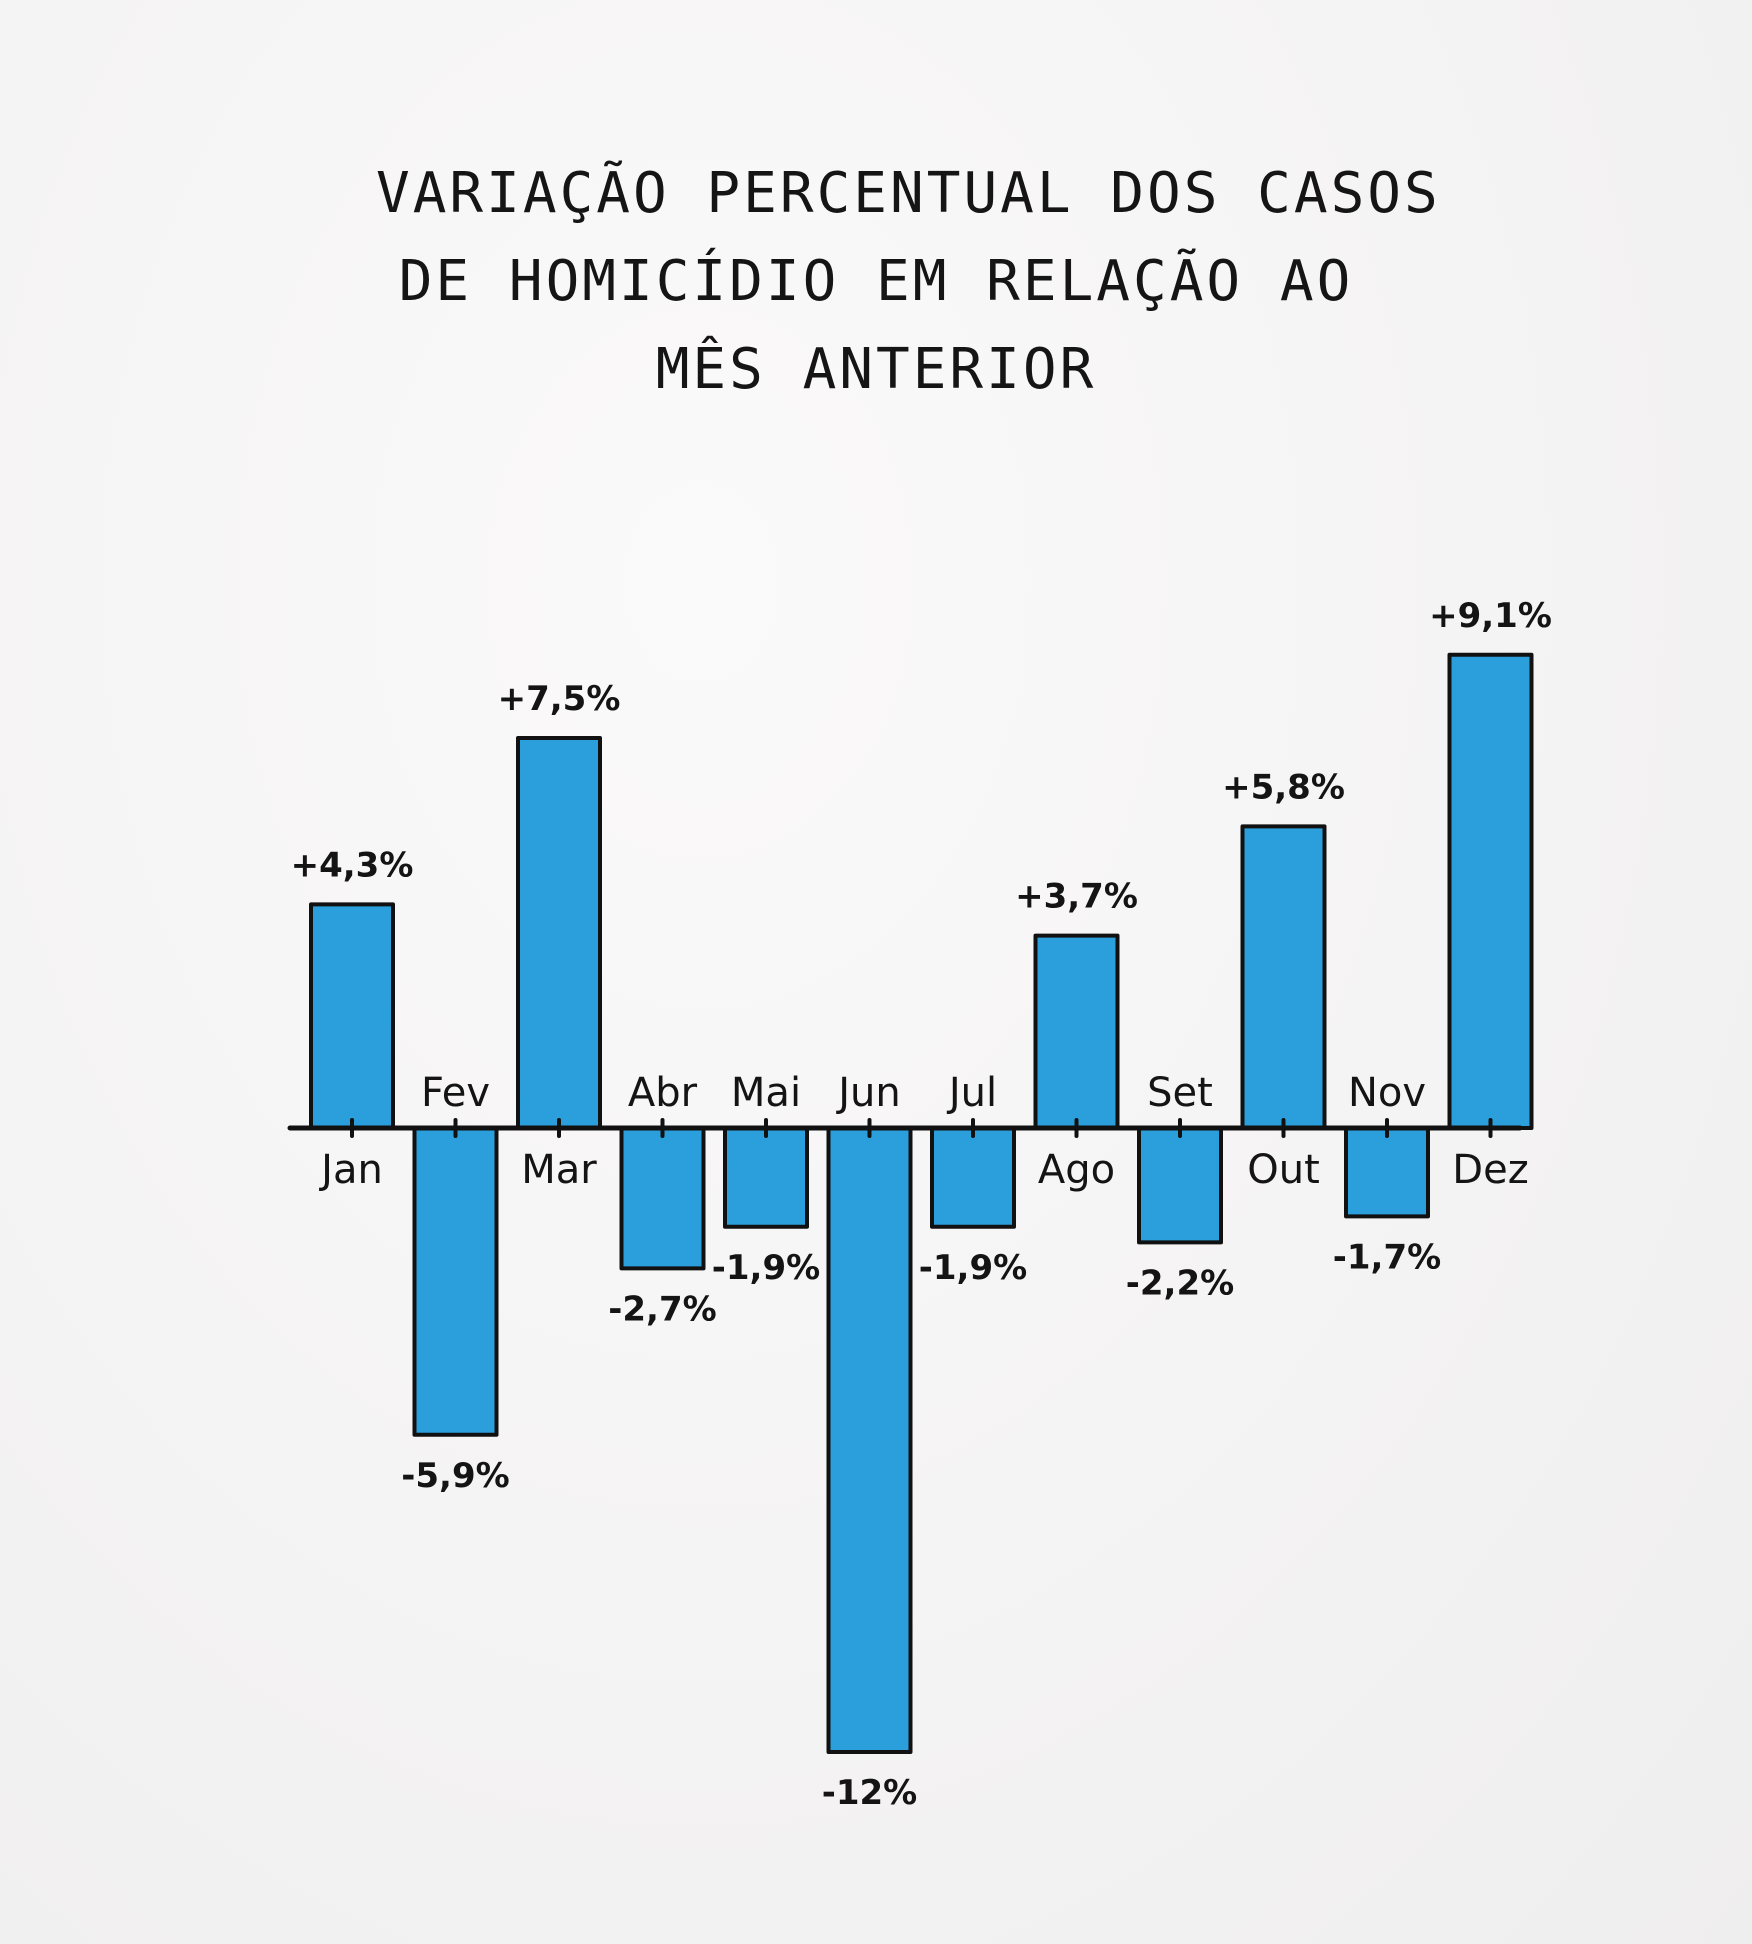 The width and height of the screenshot is (1752, 1944). Describe the element at coordinates (868, 1093) in the screenshot. I see `month-label-jun: Jun` at that location.